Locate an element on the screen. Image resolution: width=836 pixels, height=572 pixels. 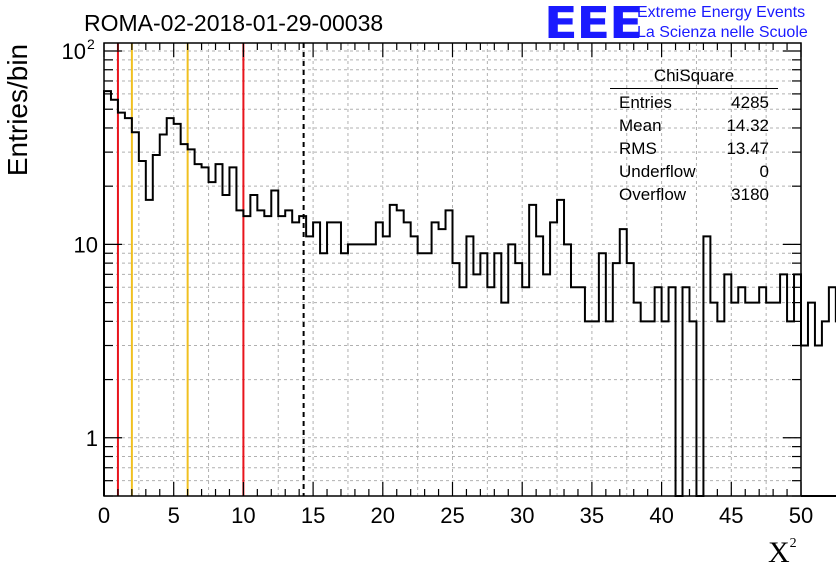
x-tick-label: 15 is located at coordinates (313, 515).